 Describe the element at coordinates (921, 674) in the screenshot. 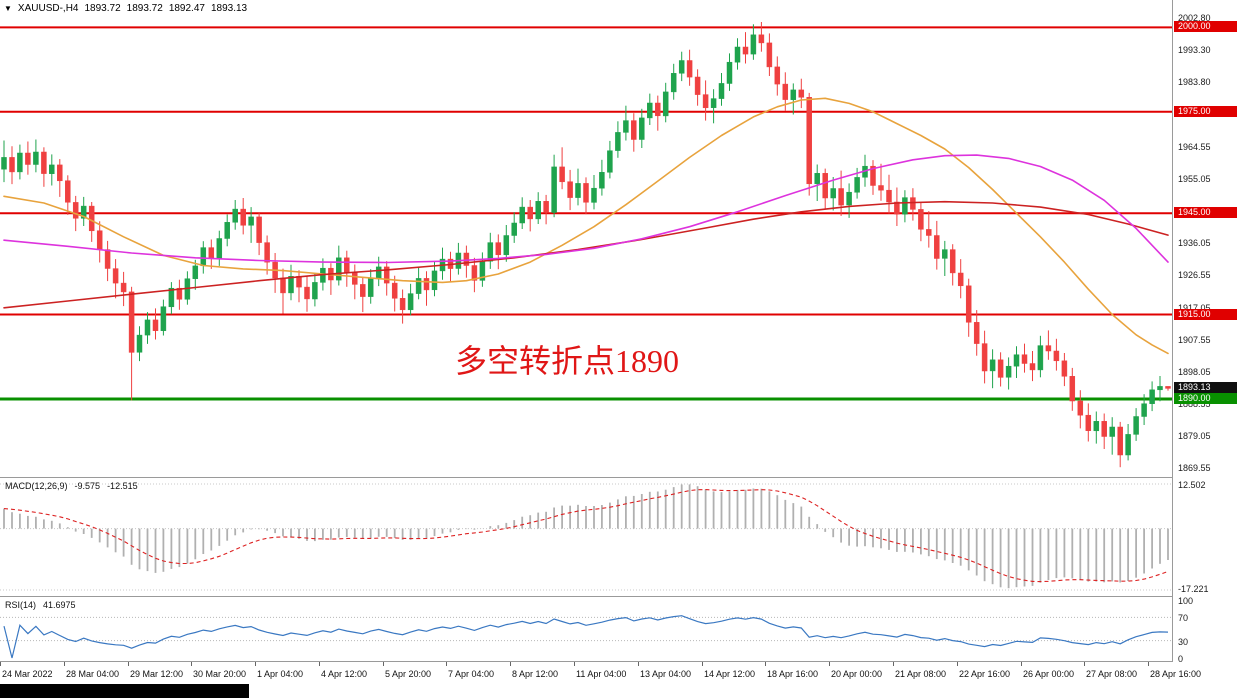

I see `time-axis-label: 21 Apr 08:00` at that location.